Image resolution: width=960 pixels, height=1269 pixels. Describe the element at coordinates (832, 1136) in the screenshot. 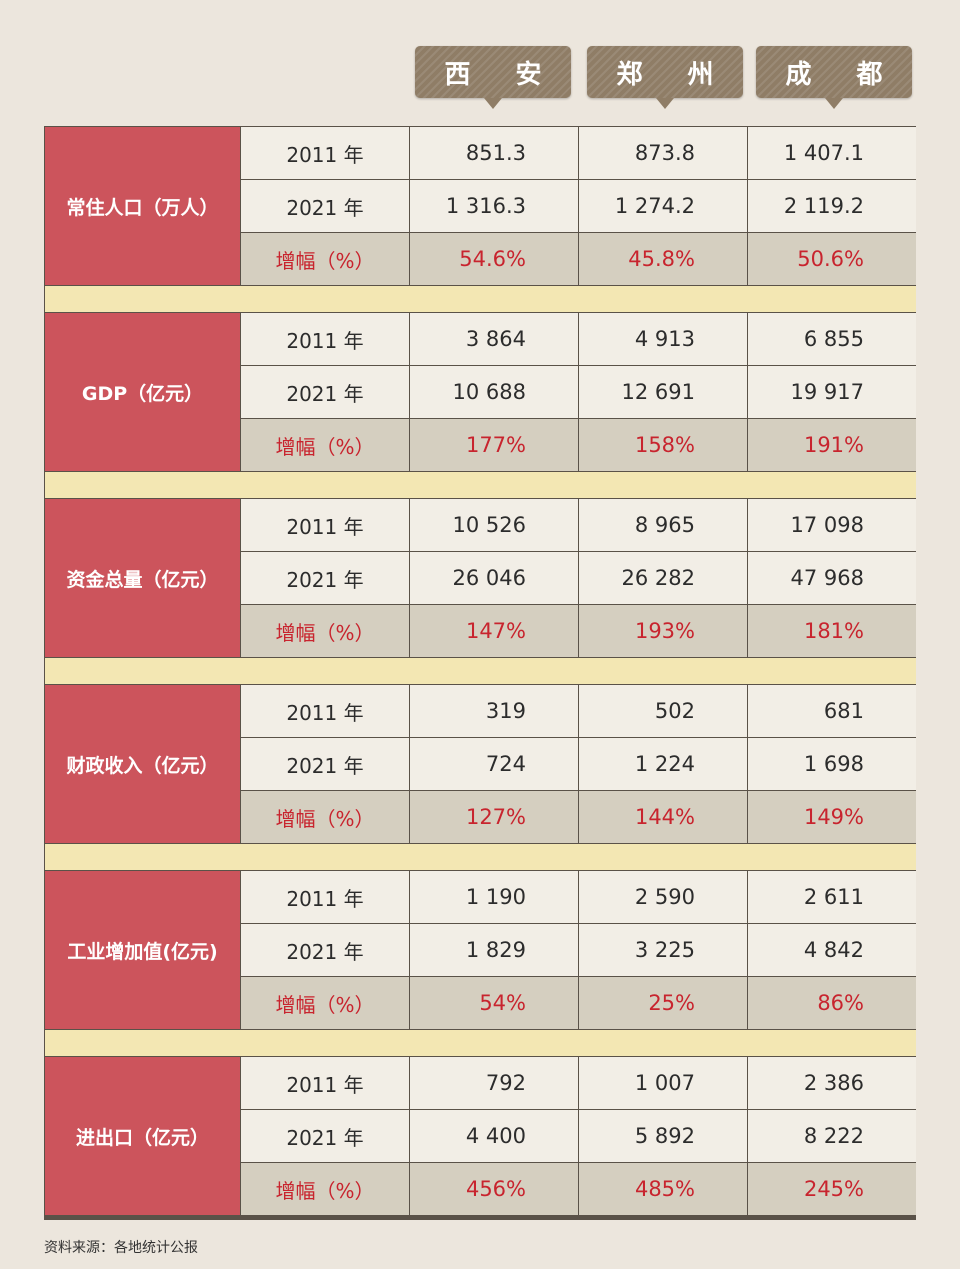

I see `value-cell: 8 222` at that location.